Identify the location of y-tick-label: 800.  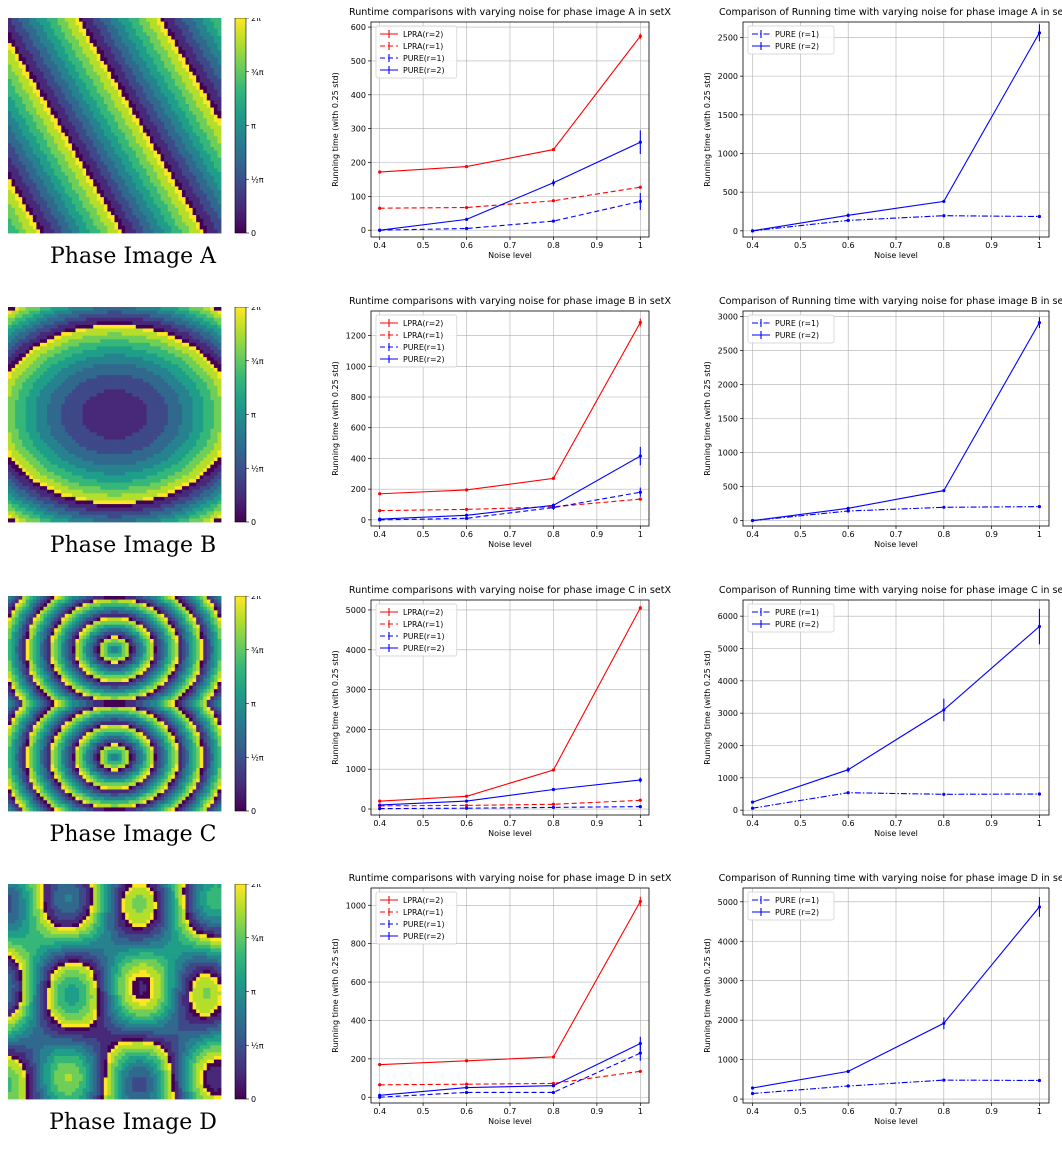
(358, 397).